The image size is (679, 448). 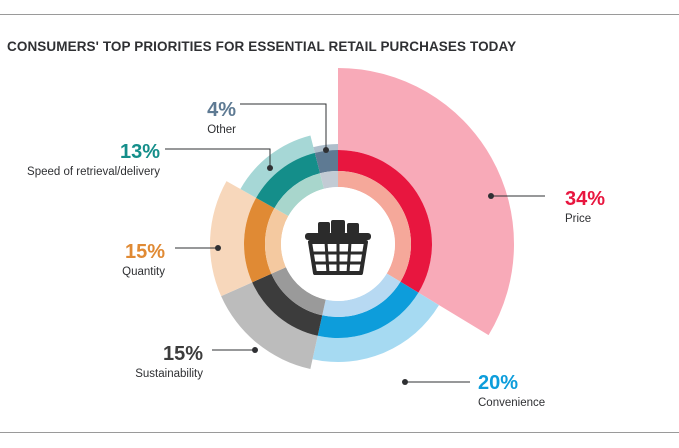 I want to click on slice-quantity, so click(x=233, y=239).